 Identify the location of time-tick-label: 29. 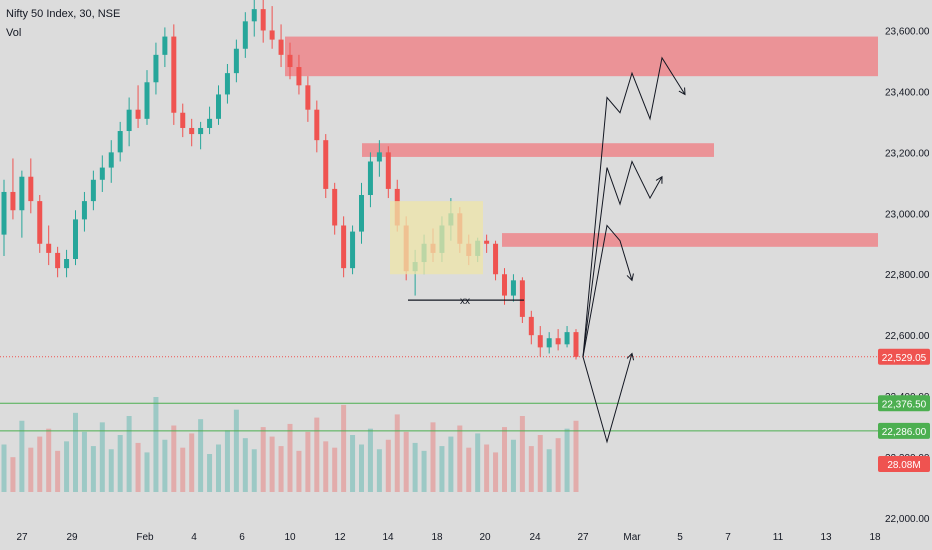
(72, 537).